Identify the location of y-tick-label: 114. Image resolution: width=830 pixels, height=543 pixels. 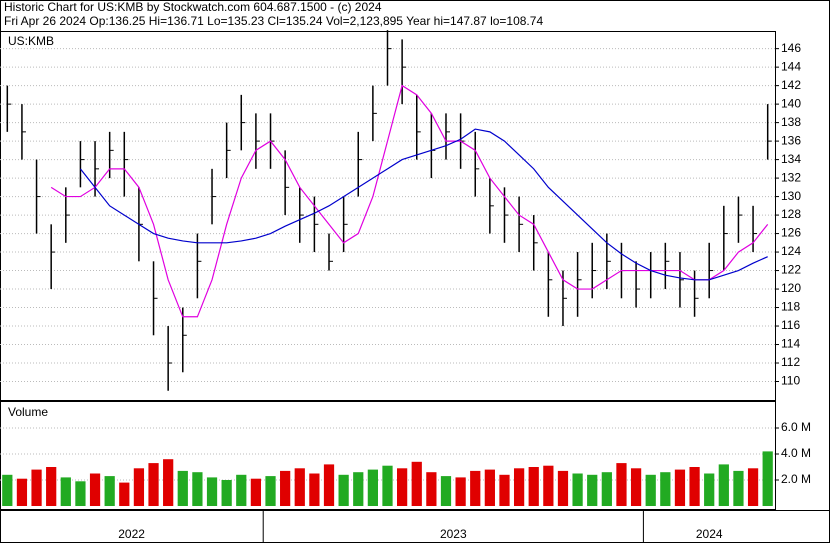
(790, 344).